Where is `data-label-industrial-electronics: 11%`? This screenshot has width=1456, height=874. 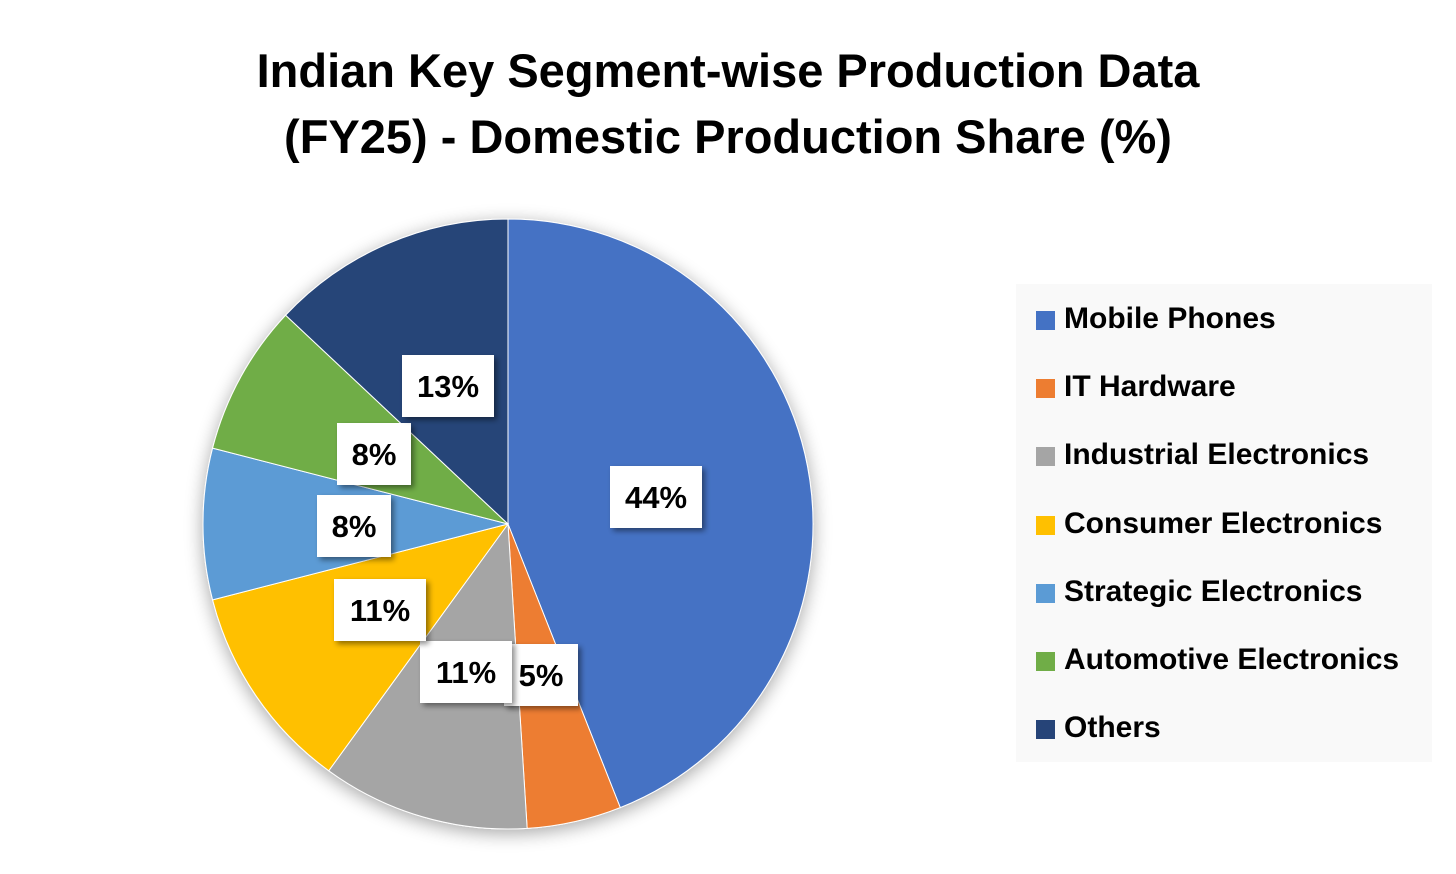 data-label-industrial-electronics: 11% is located at coordinates (466, 672).